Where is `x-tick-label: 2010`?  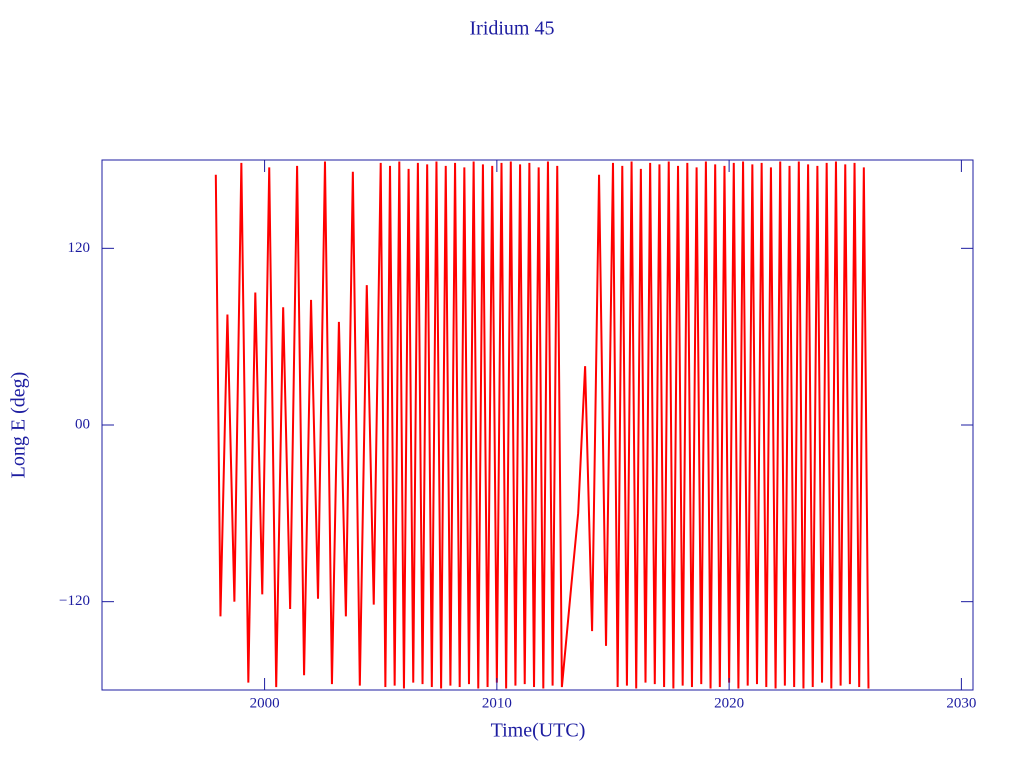
x-tick-label: 2010 is located at coordinates (497, 703).